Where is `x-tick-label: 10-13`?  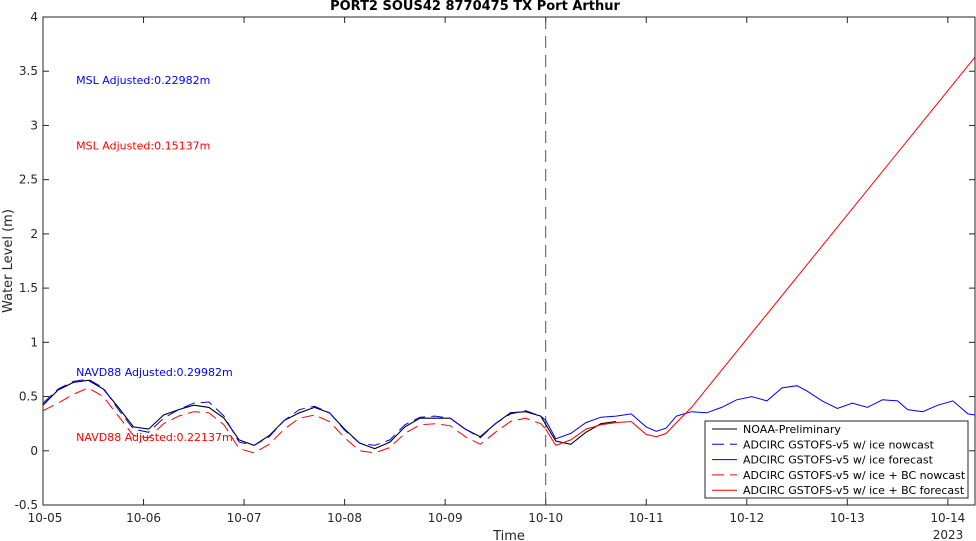 x-tick-label: 10-13 is located at coordinates (847, 518).